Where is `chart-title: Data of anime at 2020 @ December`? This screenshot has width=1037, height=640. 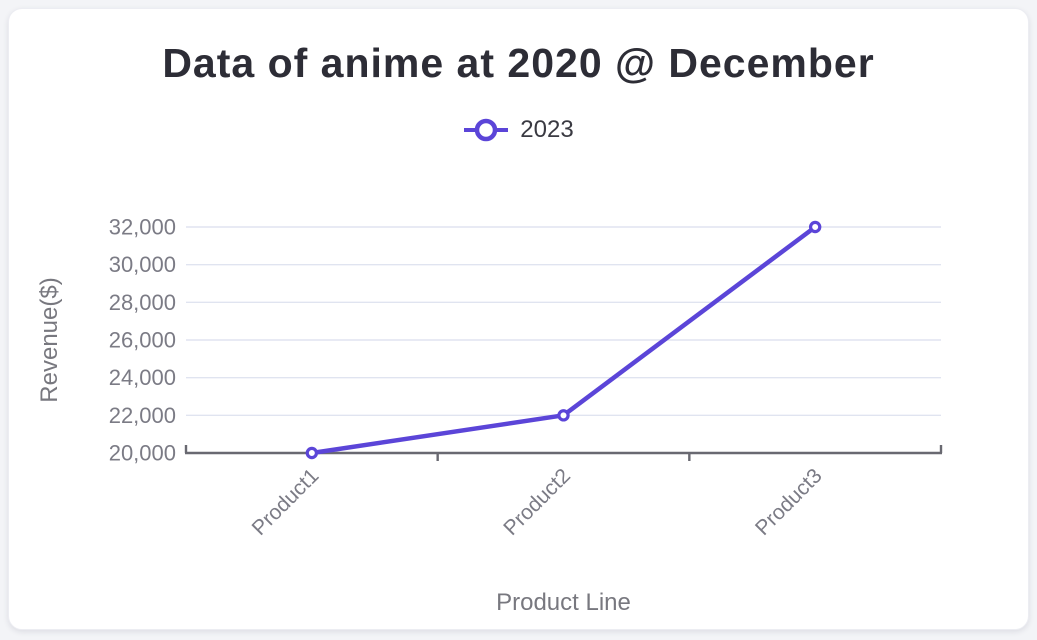
chart-title: Data of anime at 2020 @ December is located at coordinates (518, 63).